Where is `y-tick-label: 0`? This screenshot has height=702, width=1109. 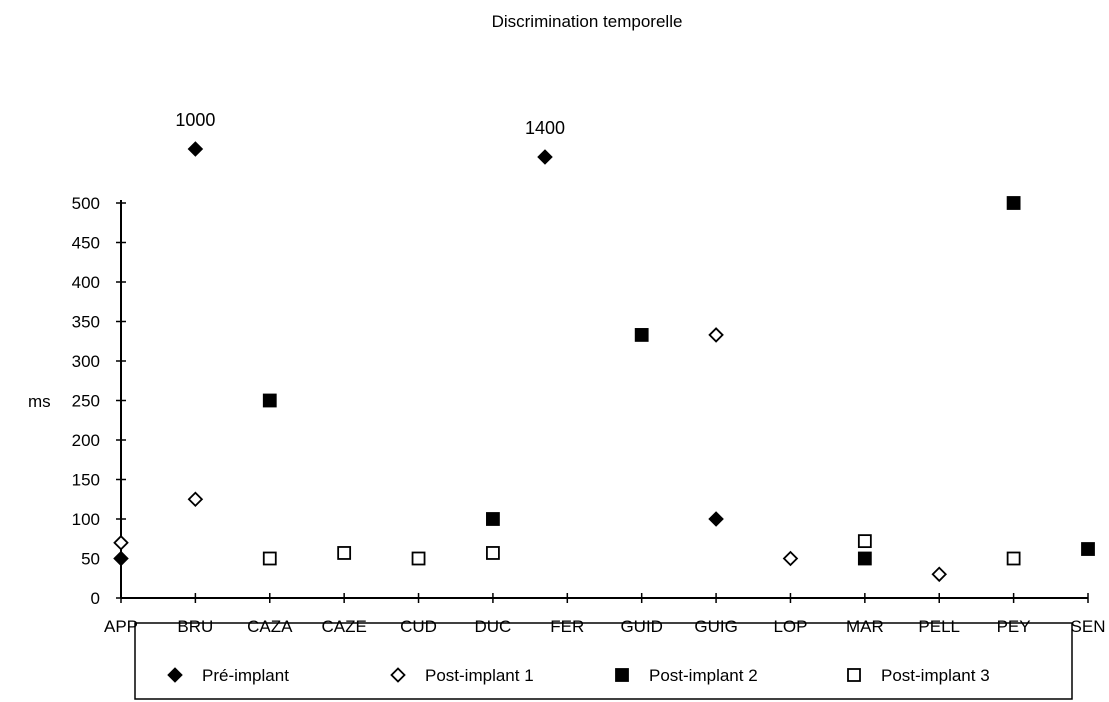
y-tick-label: 0 is located at coordinates (95, 598).